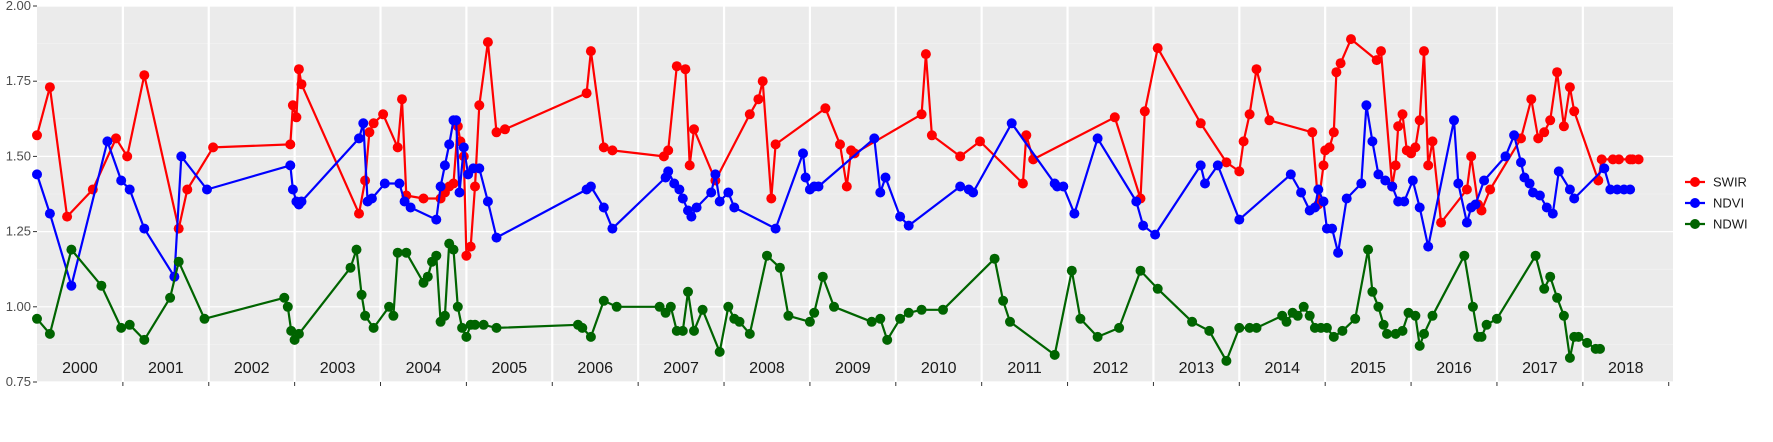  What do you see at coordinates (595, 368) in the screenshot?
I see `year-label: 2006` at bounding box center [595, 368].